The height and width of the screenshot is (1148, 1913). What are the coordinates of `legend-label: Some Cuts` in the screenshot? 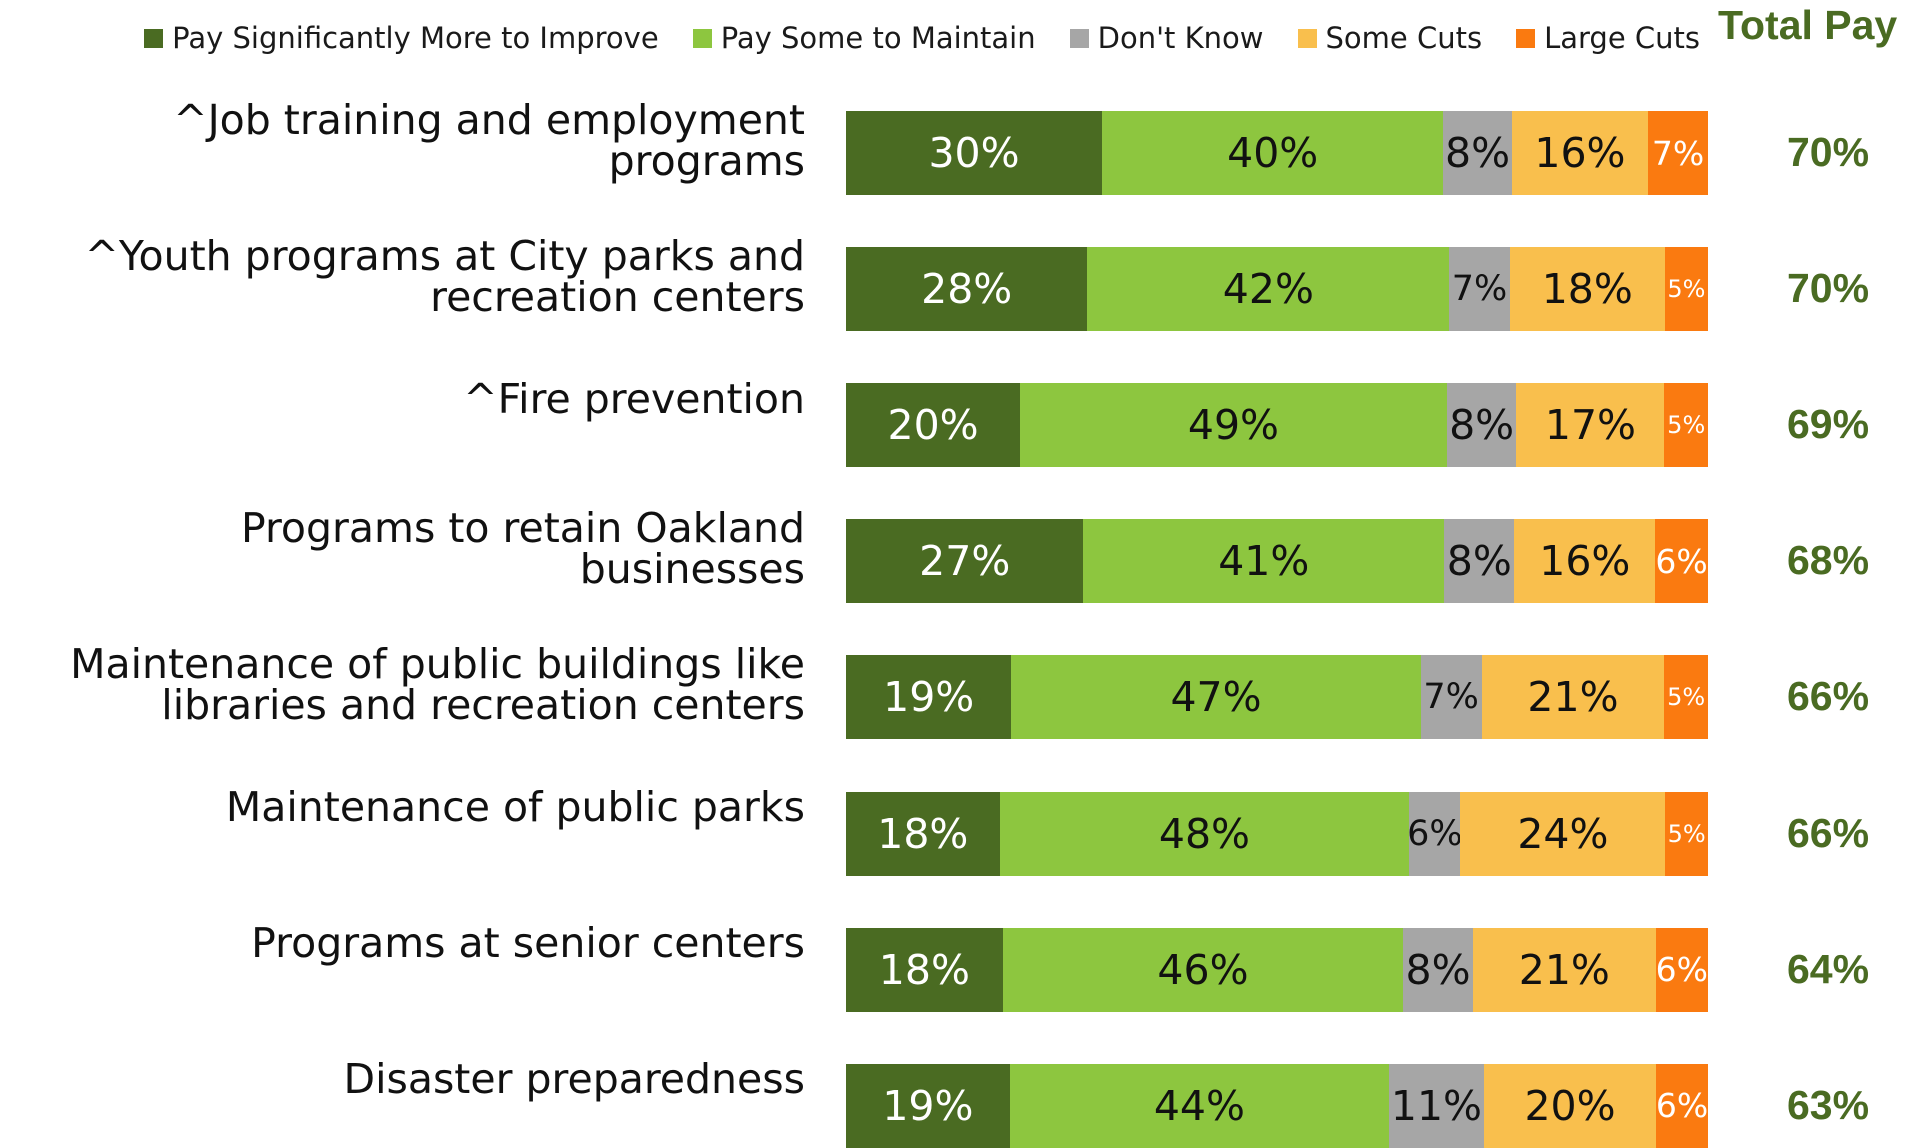 It's located at (1404, 38).